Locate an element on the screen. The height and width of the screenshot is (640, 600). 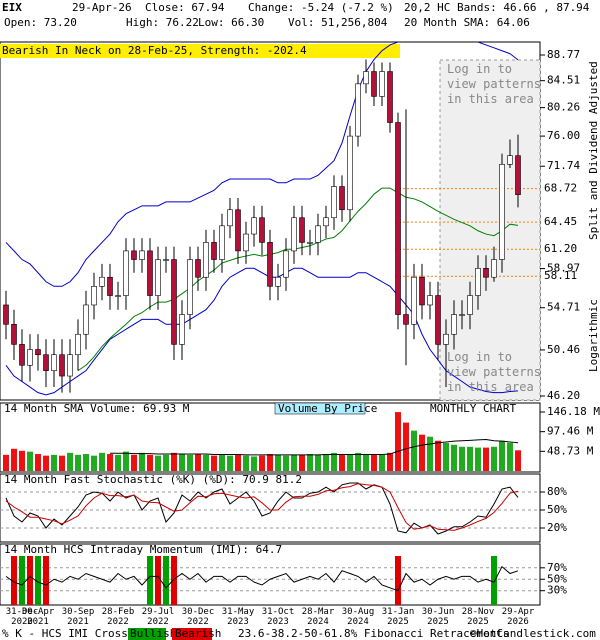
annotation-box is located at coordinates (200, 51).